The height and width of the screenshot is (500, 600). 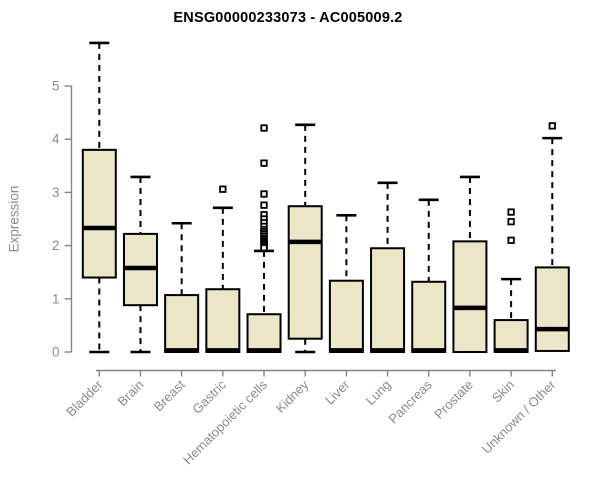 I want to click on x-axis-category-label: Pancreas, so click(x=410, y=402).